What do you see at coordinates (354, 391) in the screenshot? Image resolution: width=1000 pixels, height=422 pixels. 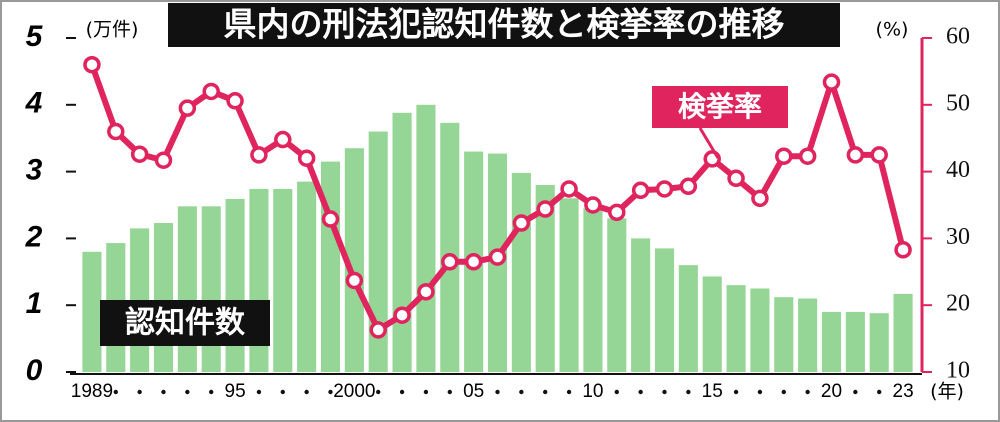 I see `x-tick-label: 2000` at bounding box center [354, 391].